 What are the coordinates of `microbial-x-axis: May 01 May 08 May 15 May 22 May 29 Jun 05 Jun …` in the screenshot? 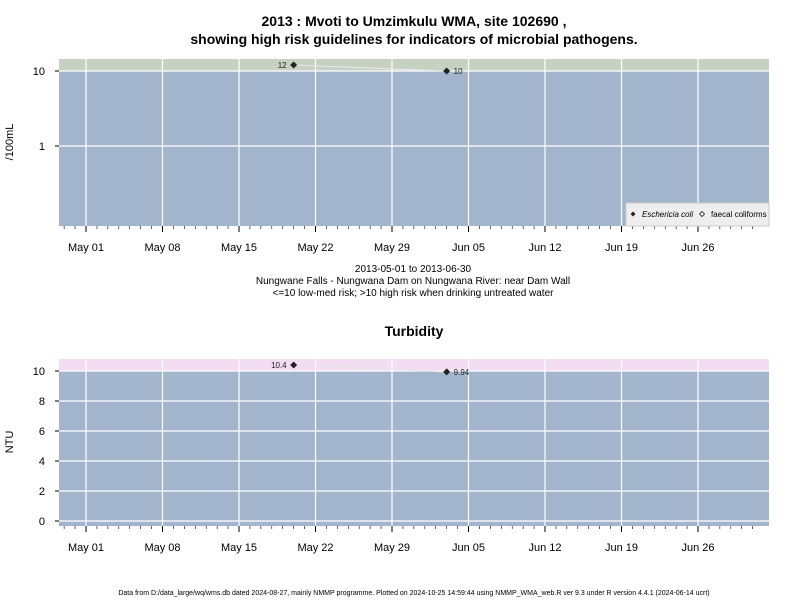 It's located at (408, 240).